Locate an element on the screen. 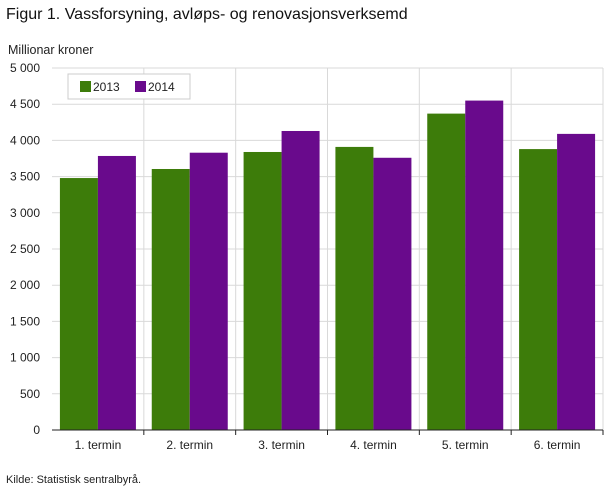 This screenshot has height=489, width=609. x-tick-label: 3. termin is located at coordinates (281, 445).